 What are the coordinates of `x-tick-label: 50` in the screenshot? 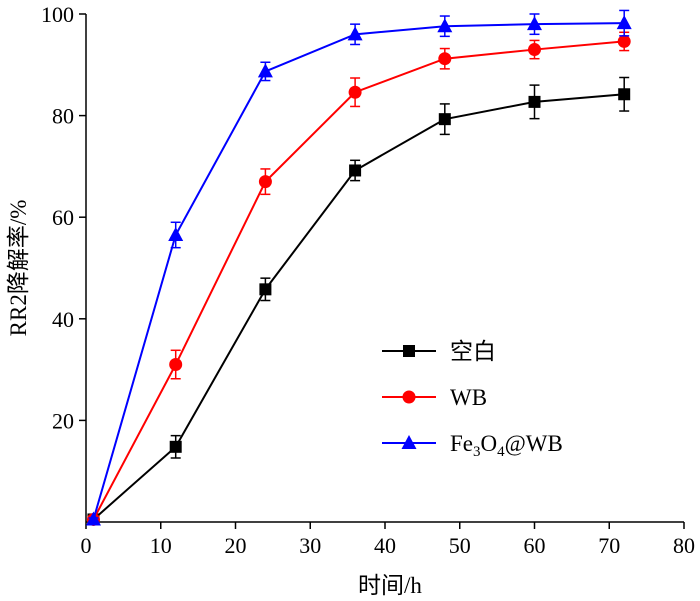 It's located at (460, 545).